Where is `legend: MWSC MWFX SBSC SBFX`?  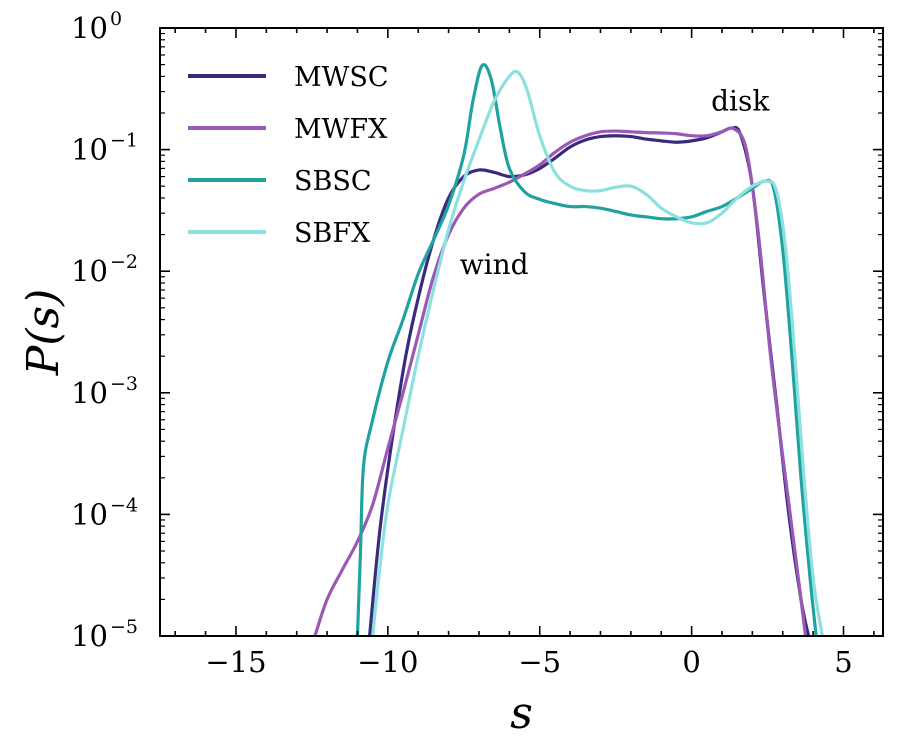
legend: MWSC MWFX SBSC SBFX is located at coordinates (288, 155).